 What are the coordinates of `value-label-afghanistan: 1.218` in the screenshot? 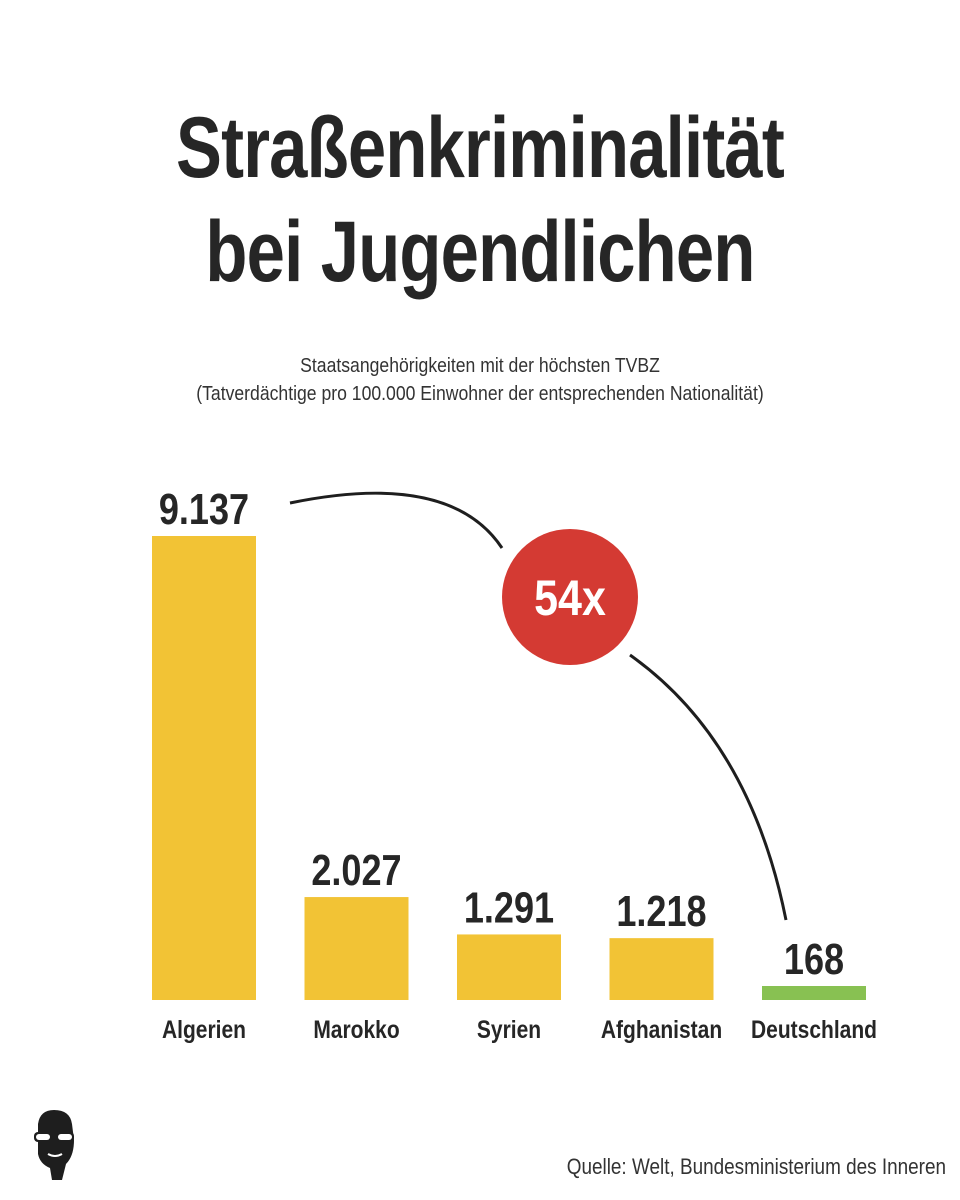 It's located at (661, 911).